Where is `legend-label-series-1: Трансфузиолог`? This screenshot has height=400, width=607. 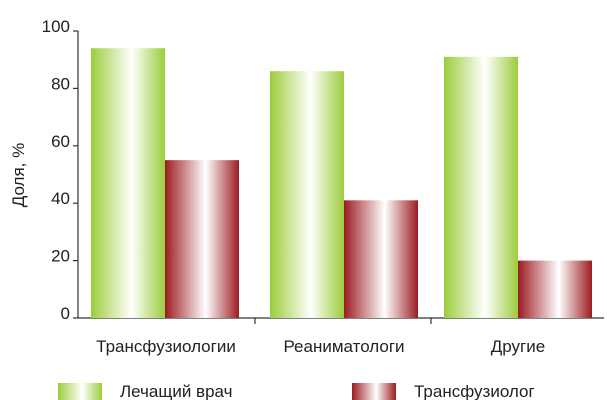
legend-label-series-1: Трансфузиолог is located at coordinates (474, 391).